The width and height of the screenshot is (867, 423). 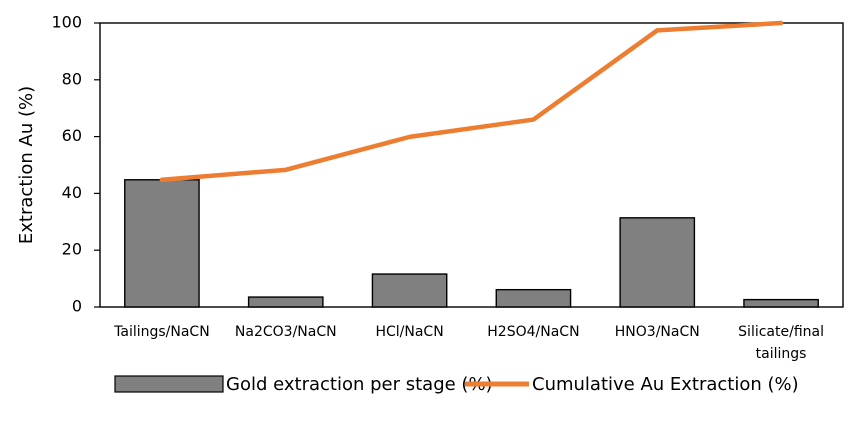 What do you see at coordinates (161, 332) in the screenshot?
I see `x-tick-label: Tailings/NaCN` at bounding box center [161, 332].